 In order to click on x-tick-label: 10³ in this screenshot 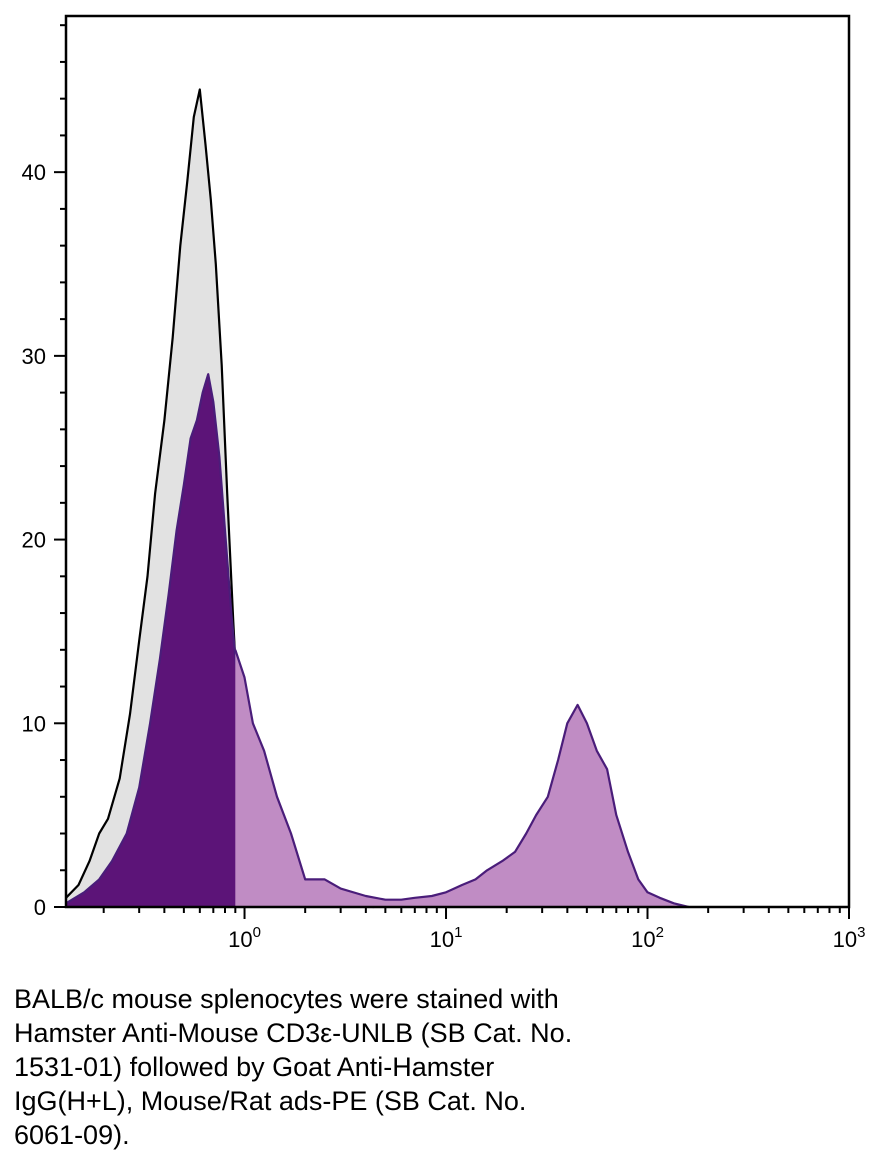, I will do `click(849, 938)`.